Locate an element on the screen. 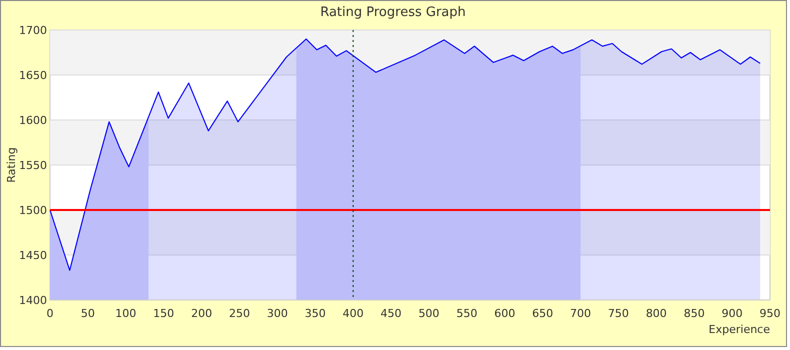  x-tick-label: 700 is located at coordinates (581, 313).